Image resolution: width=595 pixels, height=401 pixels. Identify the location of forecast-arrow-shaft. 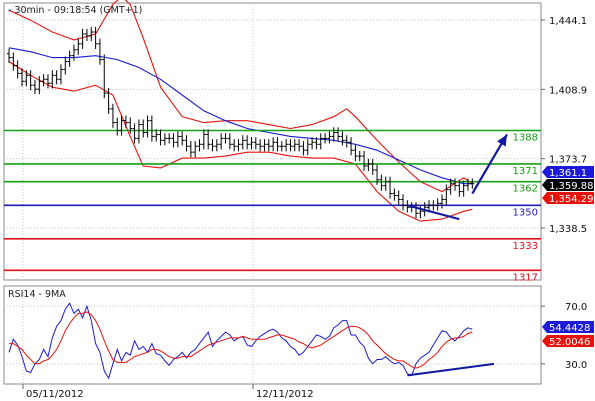
(489, 164).